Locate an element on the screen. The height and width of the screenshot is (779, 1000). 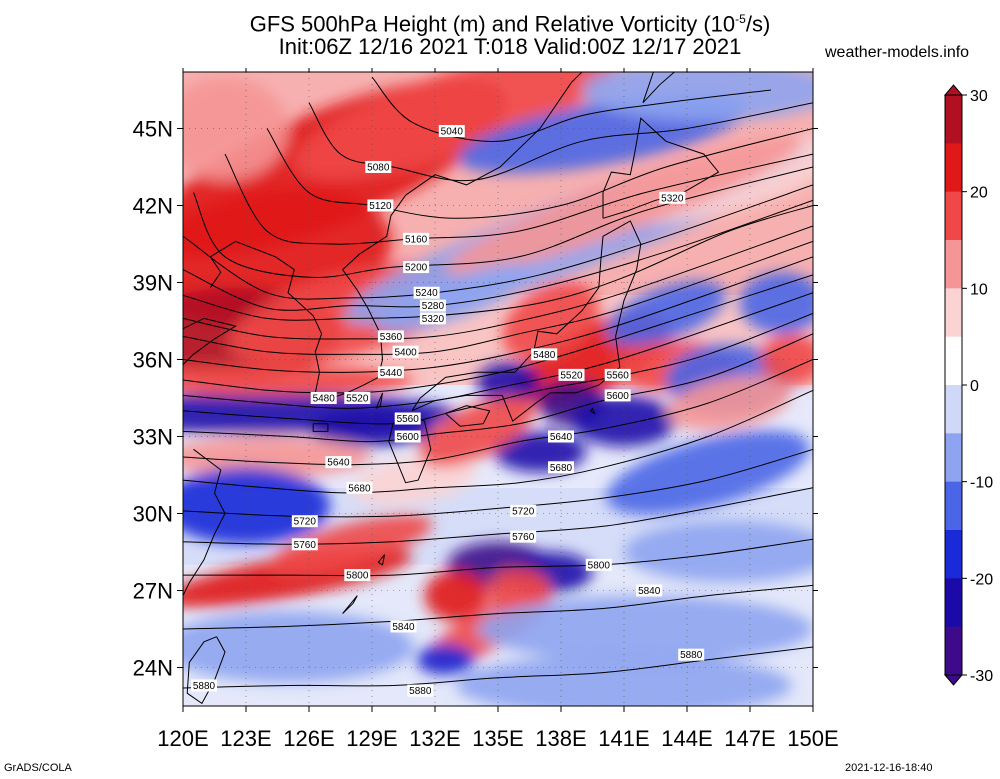
footer-timestamp: 2021-12-16-18:40 is located at coordinates (889, 768).